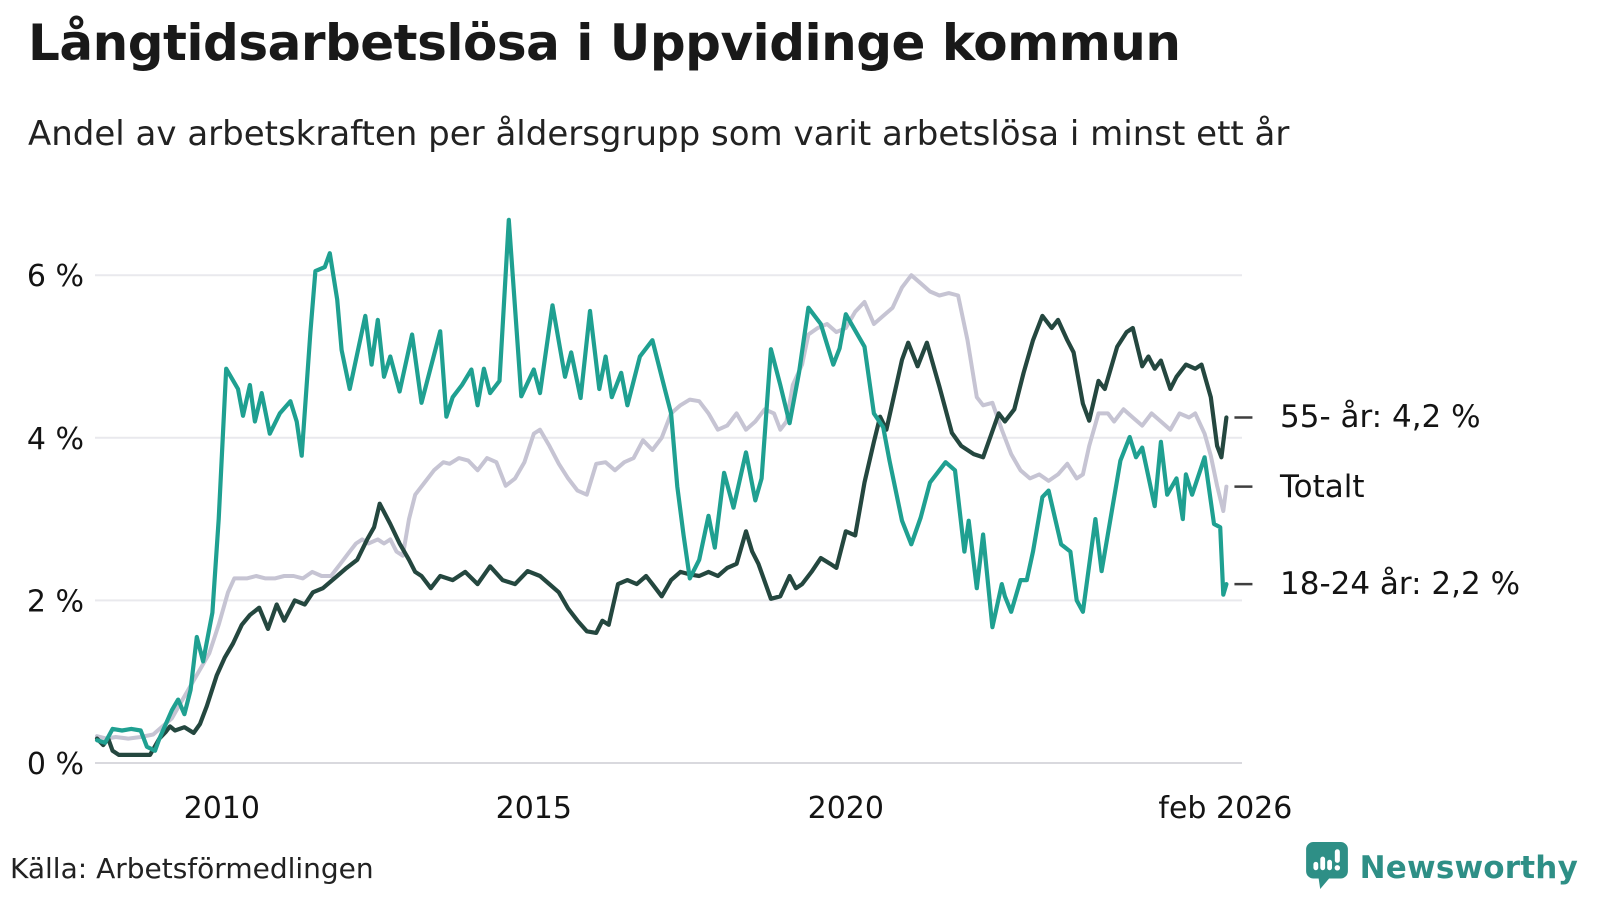 The height and width of the screenshot is (900, 1600). Describe the element at coordinates (222, 808) in the screenshot. I see `x-axis-tick-label: 2010` at that location.